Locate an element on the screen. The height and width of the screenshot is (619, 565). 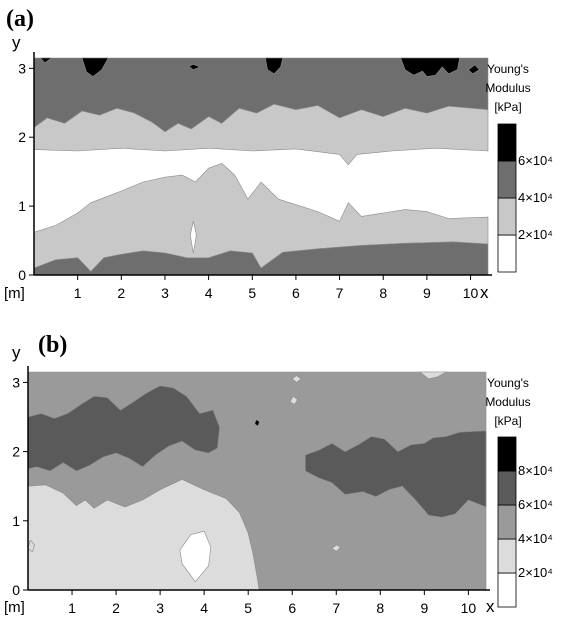
unit-label-a: [m] is located at coordinates (14, 293).